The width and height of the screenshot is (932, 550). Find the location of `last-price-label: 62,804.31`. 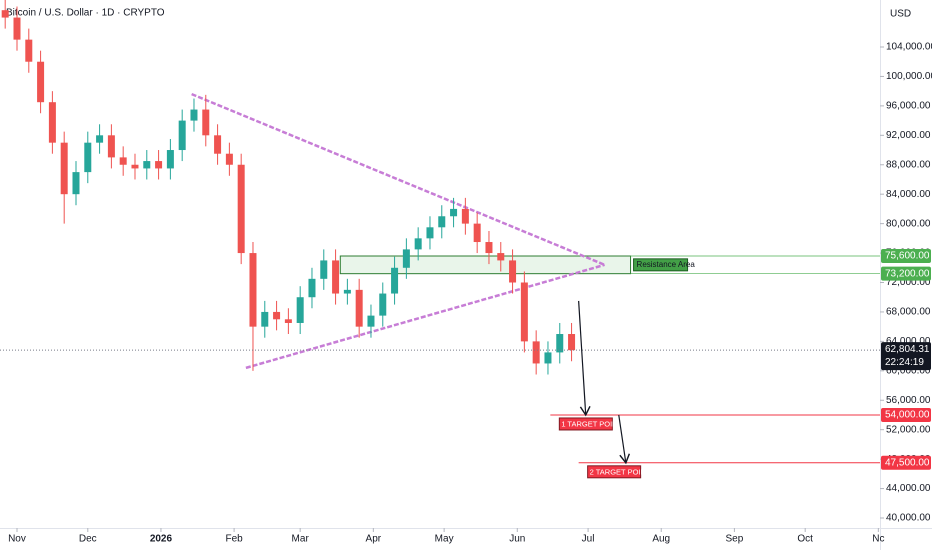

last-price-label: 62,804.31 is located at coordinates (907, 349).